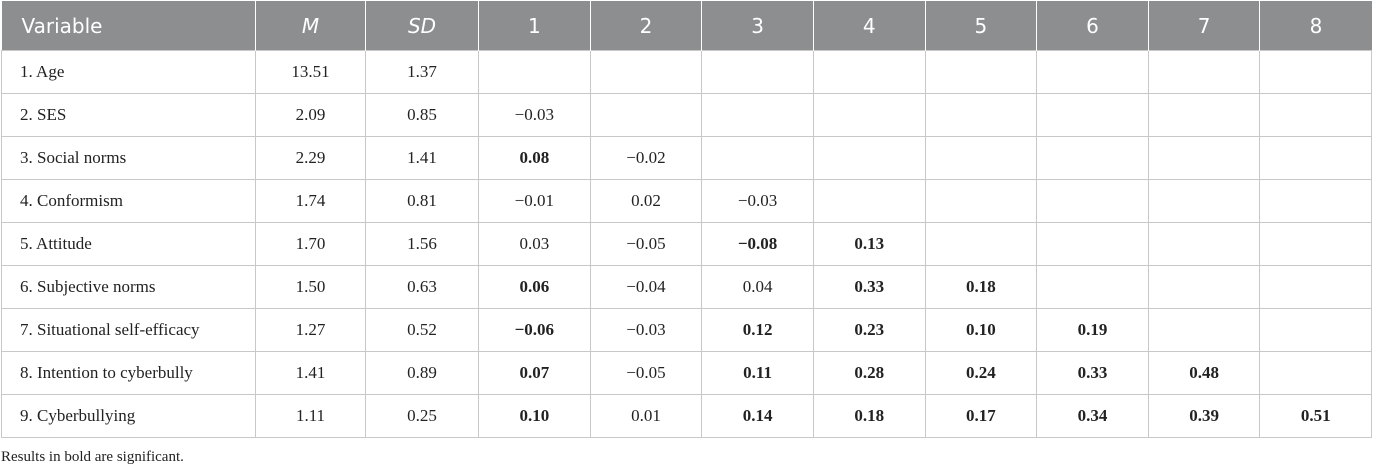  I want to click on cell: 0.01, so click(646, 416).